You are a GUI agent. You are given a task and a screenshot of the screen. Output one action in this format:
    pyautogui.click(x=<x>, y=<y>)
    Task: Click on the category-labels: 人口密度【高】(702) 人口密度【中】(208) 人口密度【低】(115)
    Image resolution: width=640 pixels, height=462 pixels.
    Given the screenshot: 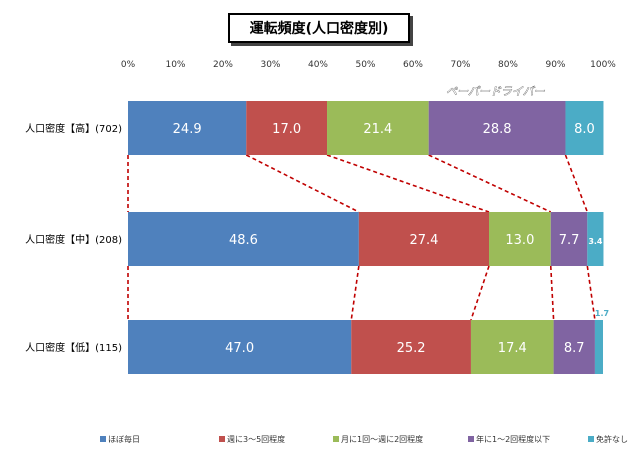 What is the action you would take?
    pyautogui.click(x=73, y=238)
    